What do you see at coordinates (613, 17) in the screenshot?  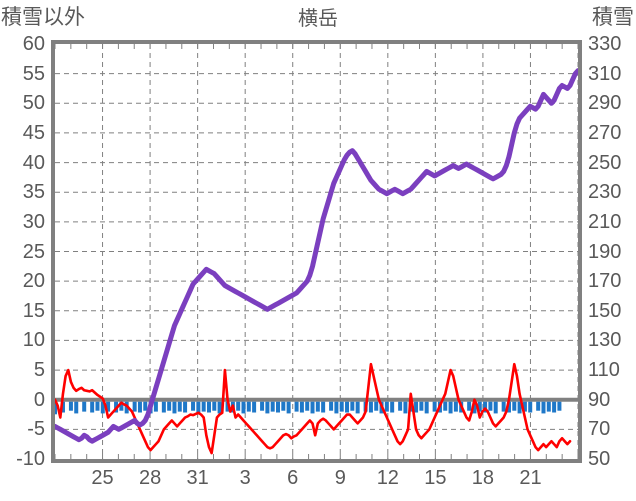 I see `axis-label-right: 積雪` at bounding box center [613, 17].